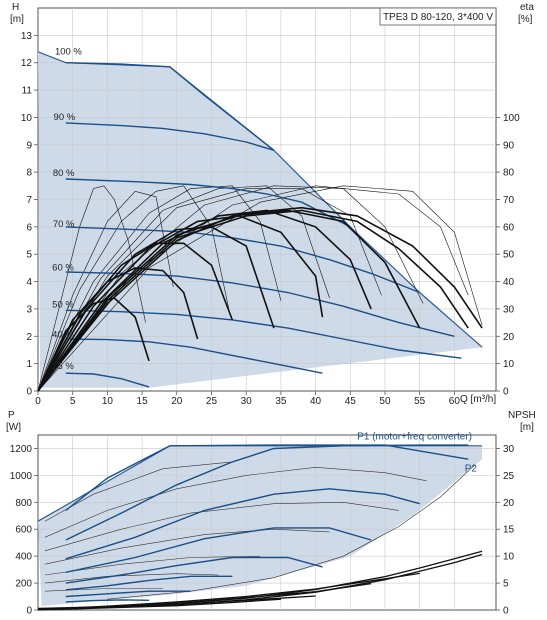 This screenshot has width=547, height=620. I want to click on head-y-right-tick-label: 90, so click(509, 145).